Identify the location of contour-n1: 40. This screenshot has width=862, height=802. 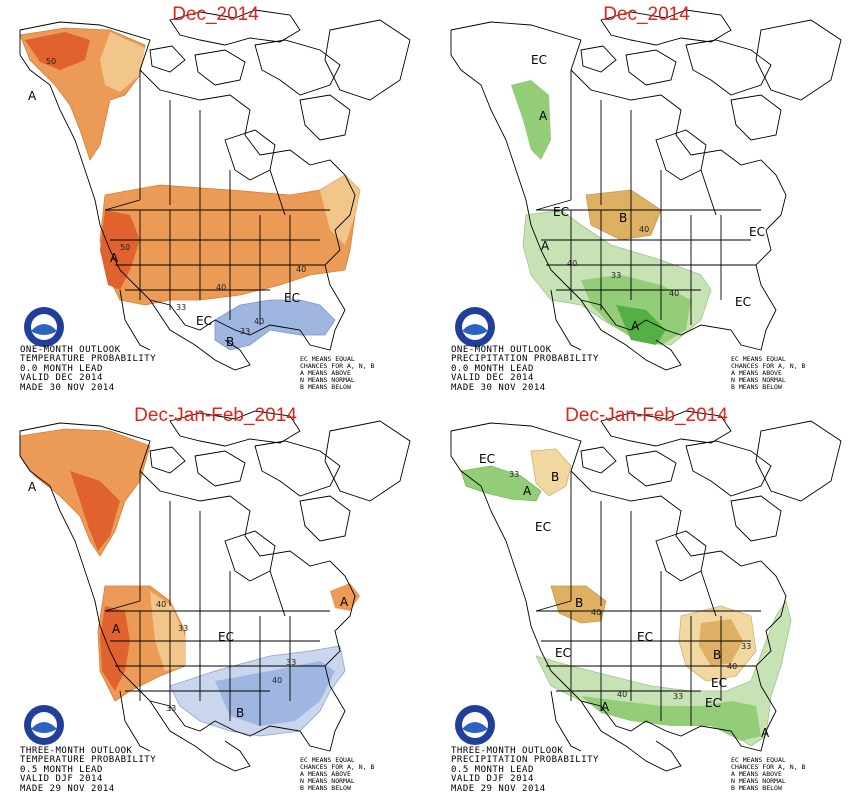
(161, 604).